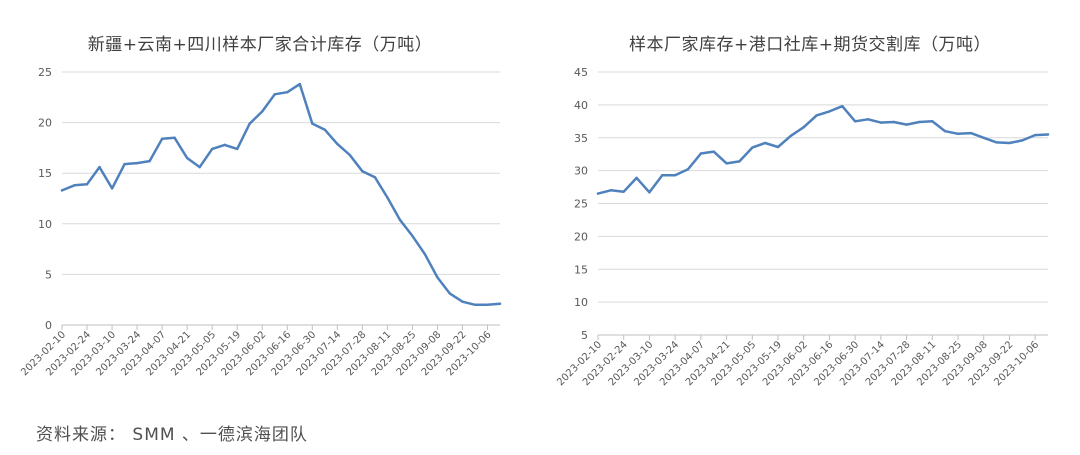 The image size is (1080, 455). What do you see at coordinates (581, 105) in the screenshot?
I see `y-tick-label: 40` at bounding box center [581, 105].